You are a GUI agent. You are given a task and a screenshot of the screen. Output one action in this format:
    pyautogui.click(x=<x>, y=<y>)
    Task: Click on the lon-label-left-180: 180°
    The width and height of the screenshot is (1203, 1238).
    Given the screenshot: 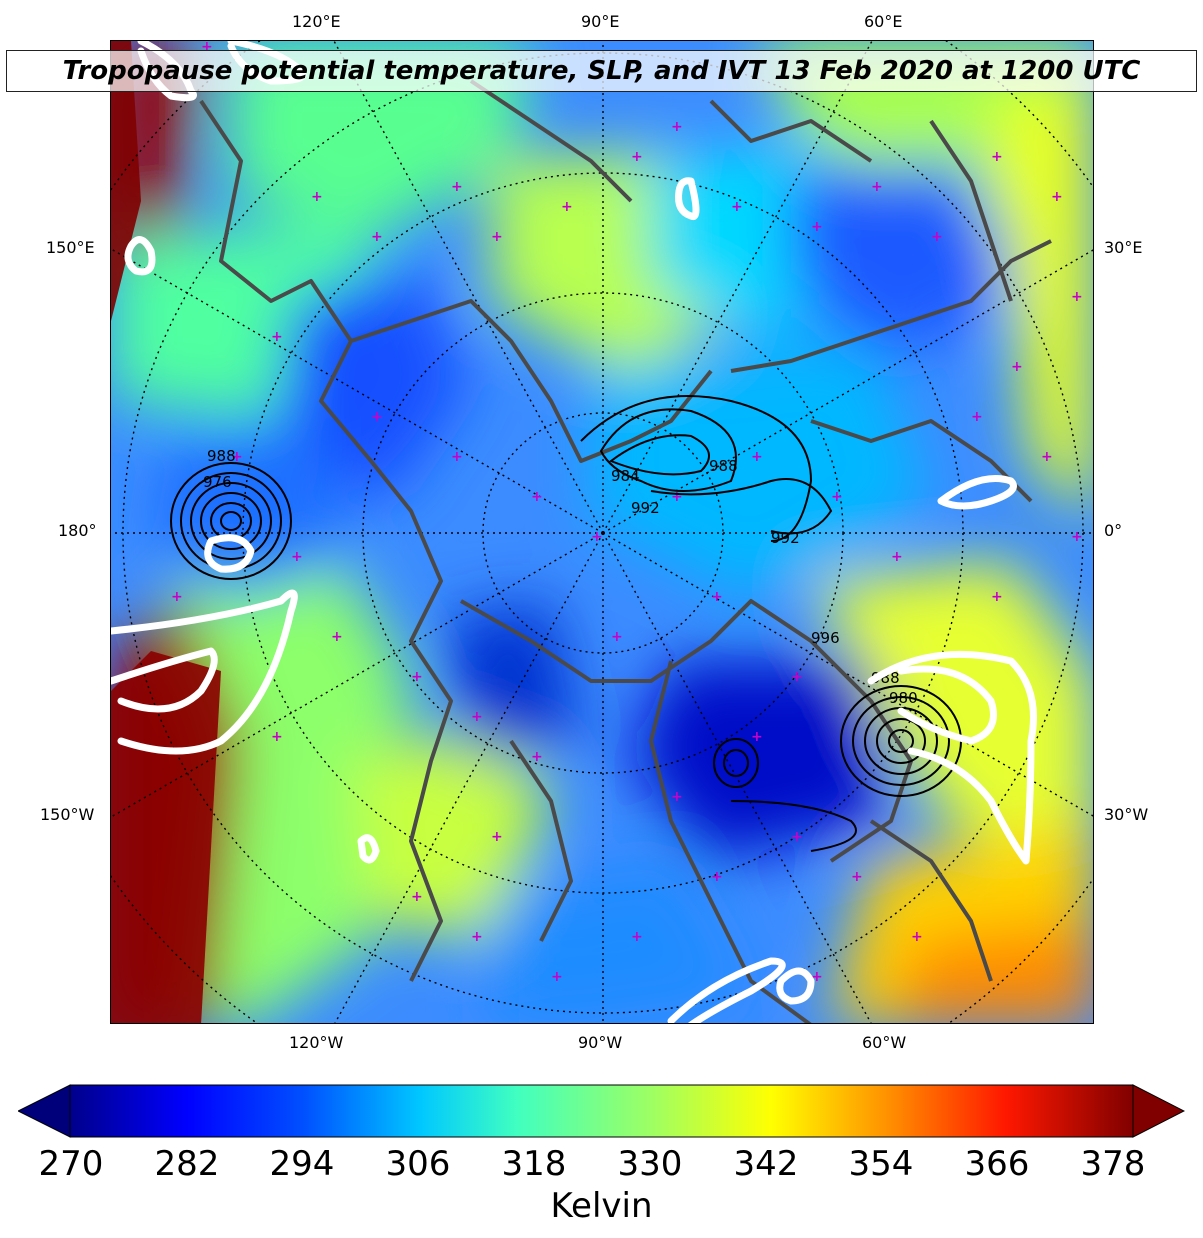 What is the action you would take?
    pyautogui.click(x=77, y=530)
    